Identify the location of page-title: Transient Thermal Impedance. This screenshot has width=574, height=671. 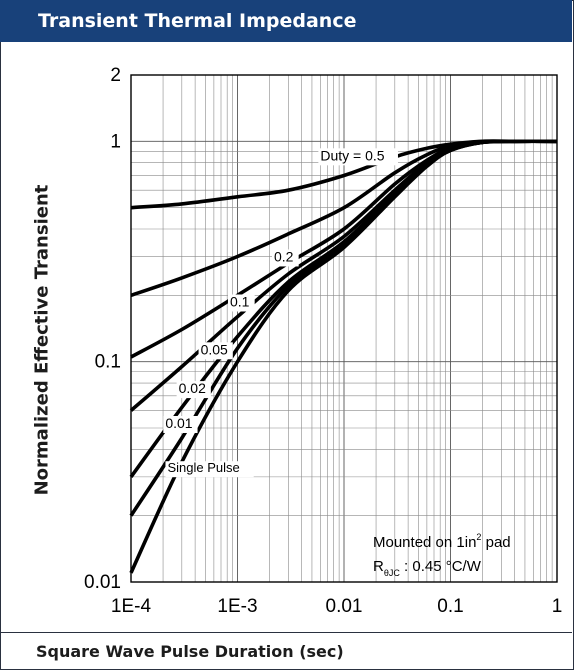
(197, 21).